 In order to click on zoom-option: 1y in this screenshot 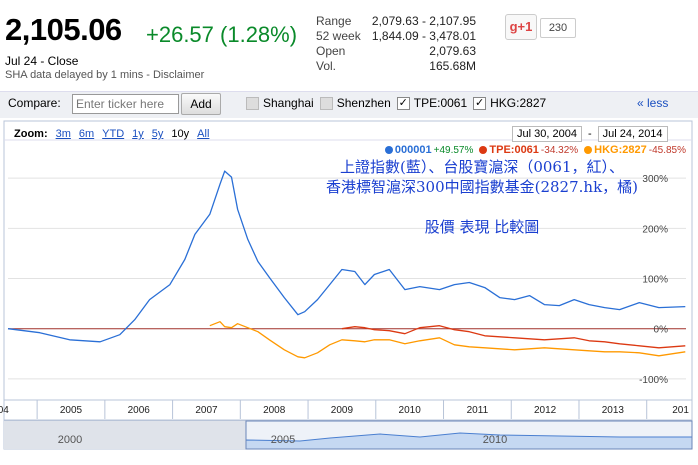, I will do `click(138, 134)`.